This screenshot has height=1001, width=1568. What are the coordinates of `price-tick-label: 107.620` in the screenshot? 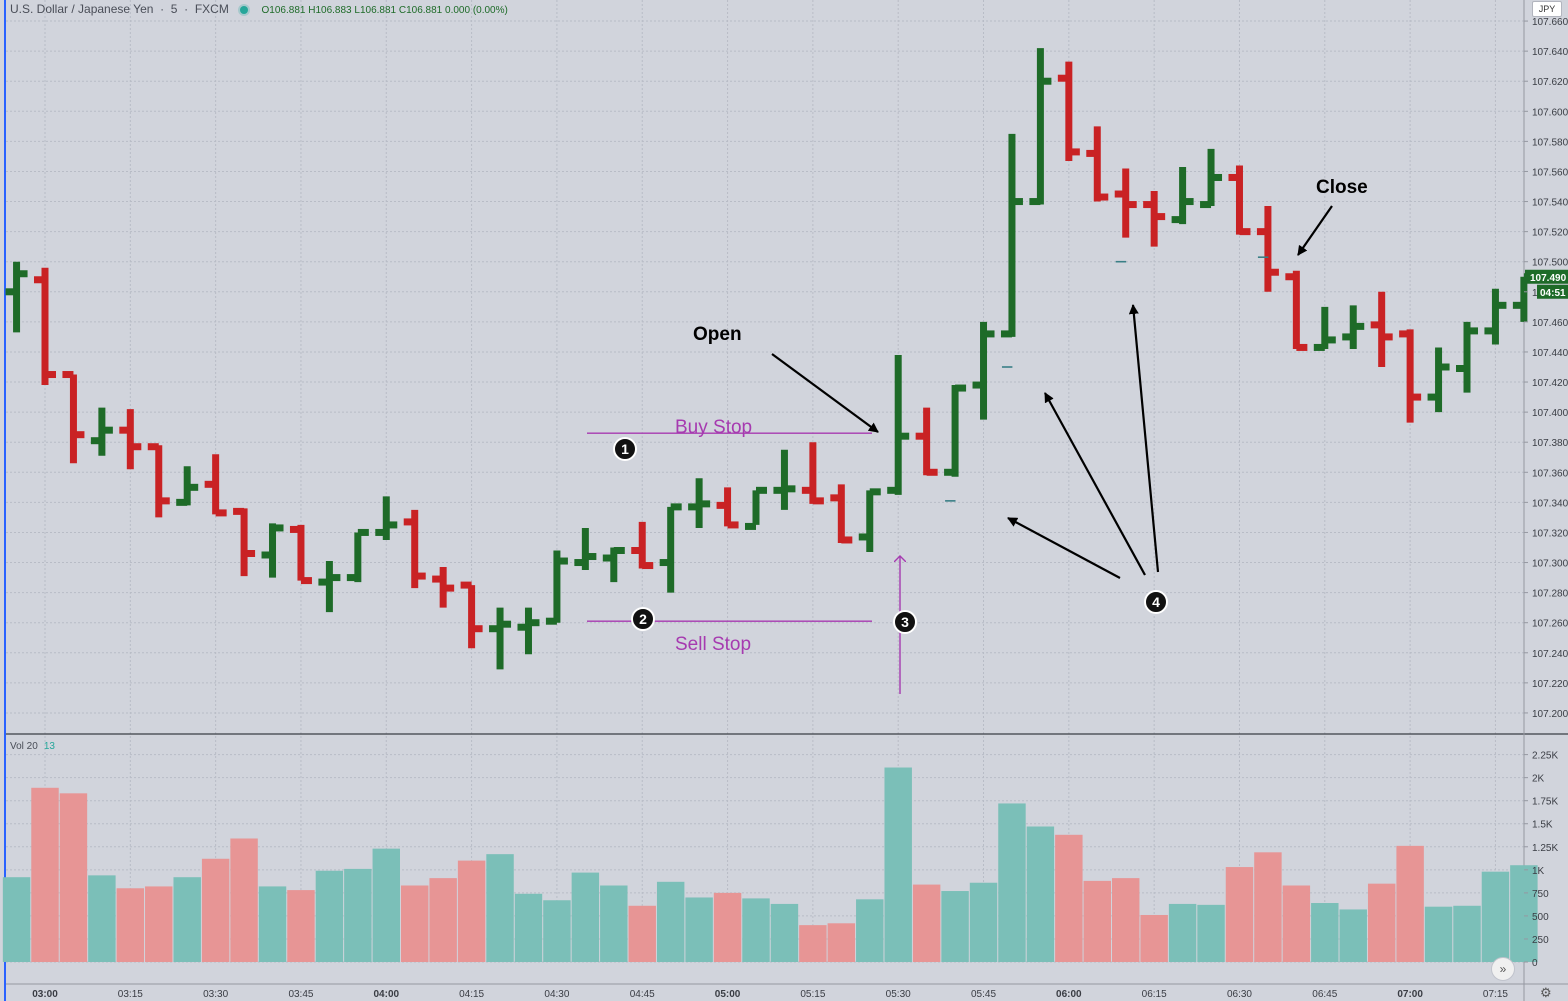 It's located at (1550, 82).